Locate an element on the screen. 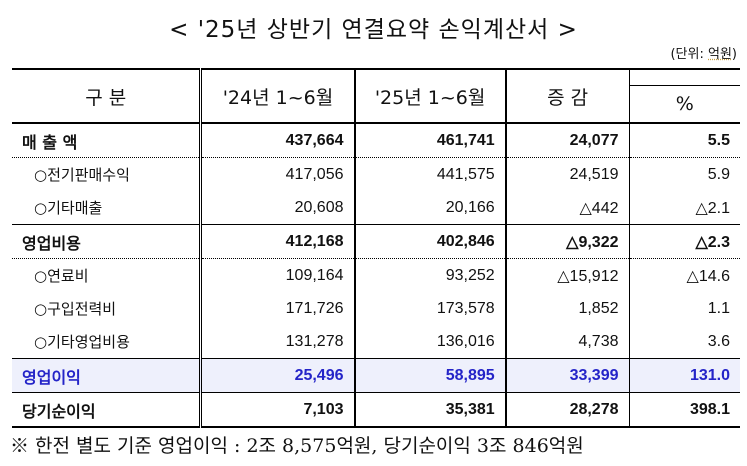 This screenshot has height=466, width=747. table-row: 영업이익 25,496 58,895 33,399 131.0 is located at coordinates (376, 375).